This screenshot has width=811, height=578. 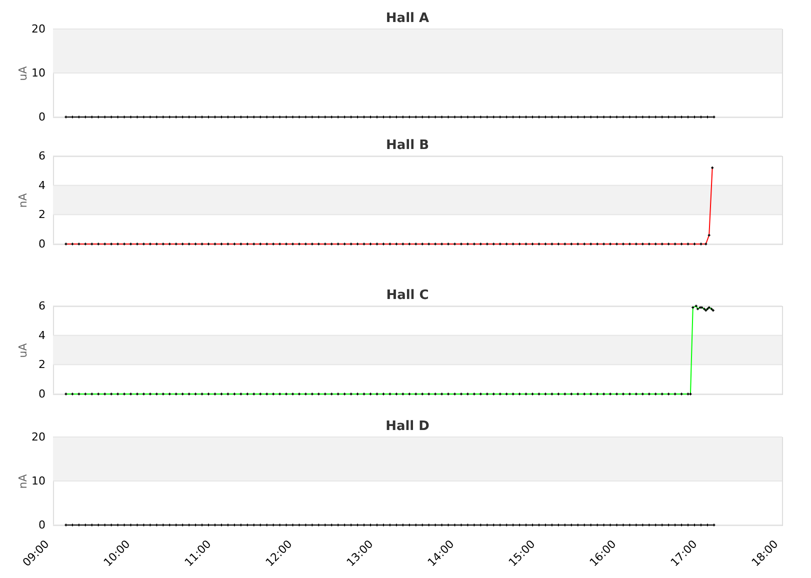 I want to click on chart-title: Hall A, so click(x=408, y=18).